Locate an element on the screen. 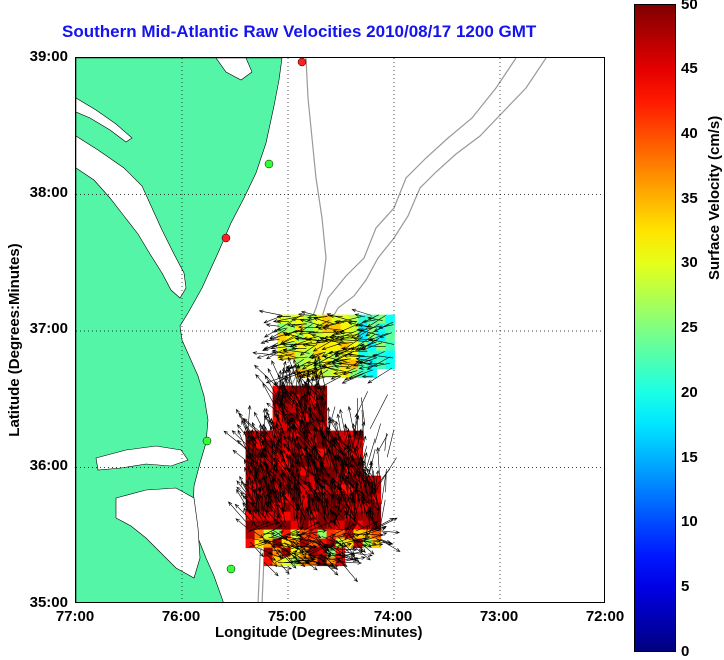 The image size is (724, 660). colorbar-label: Surface Velocity (cm/s) is located at coordinates (714, 198).